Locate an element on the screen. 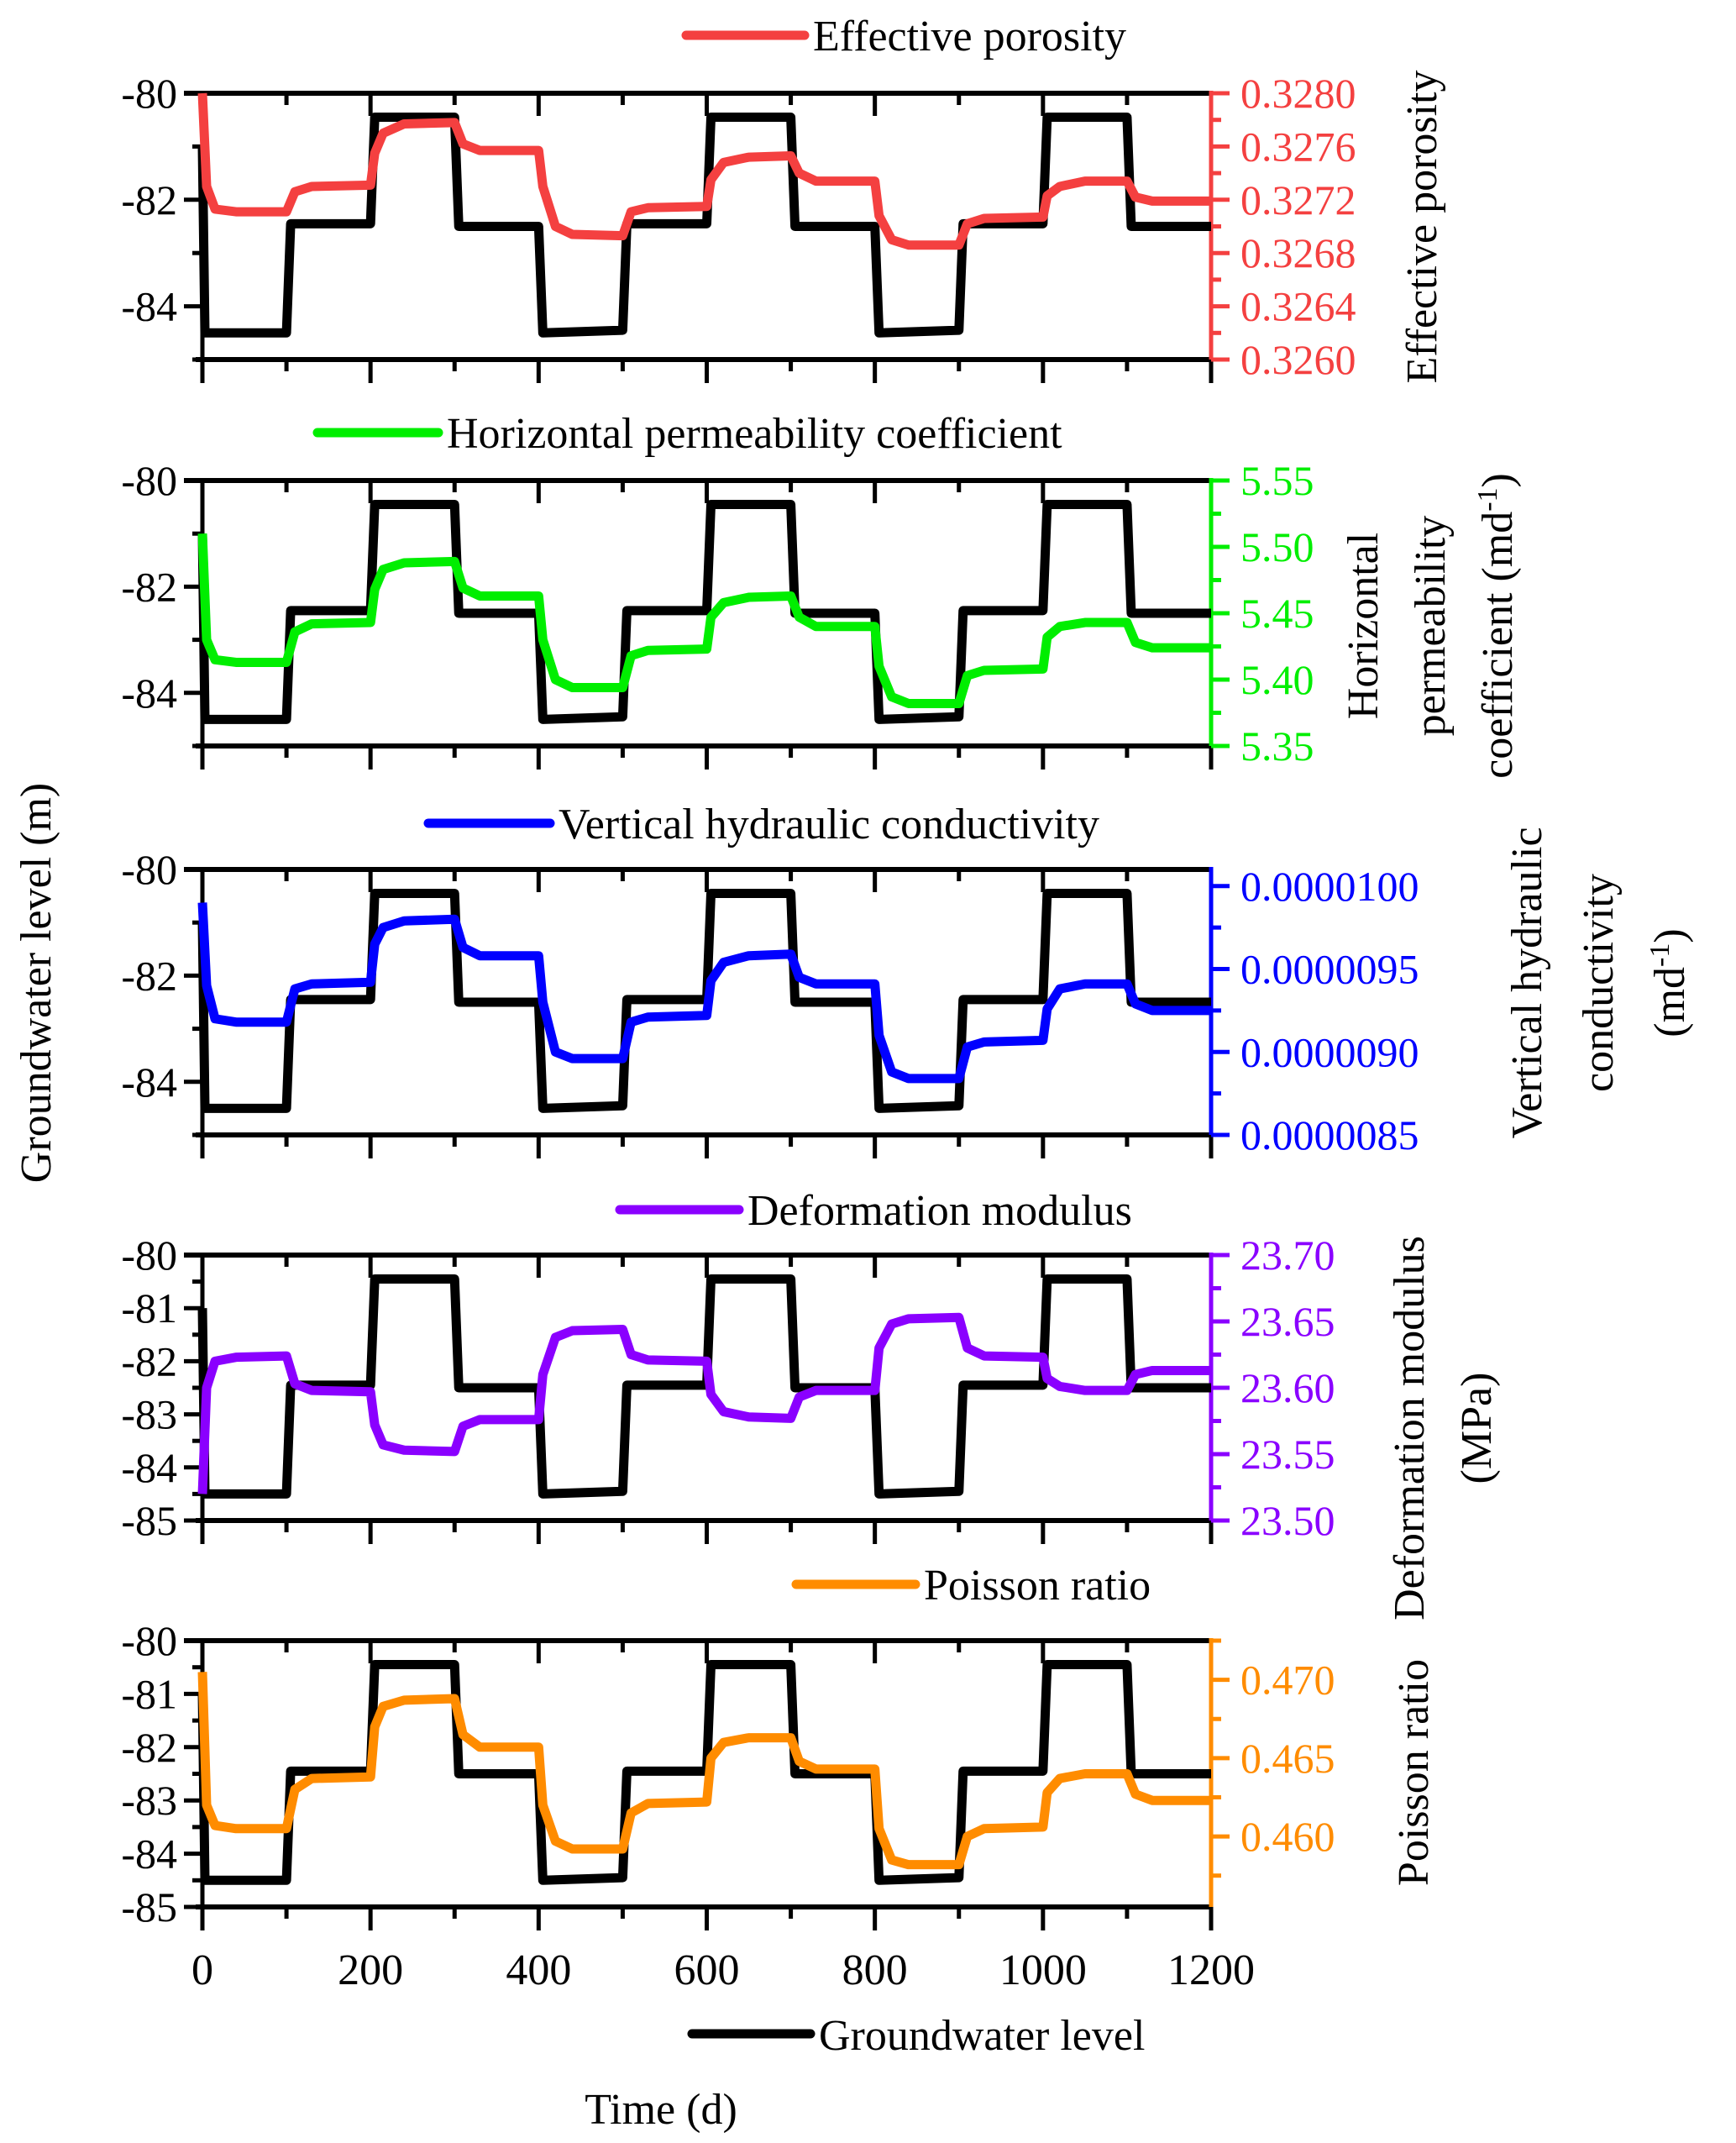 The width and height of the screenshot is (1736, 2143). right-y-tick-label: 0.0000090 is located at coordinates (1329, 1051).